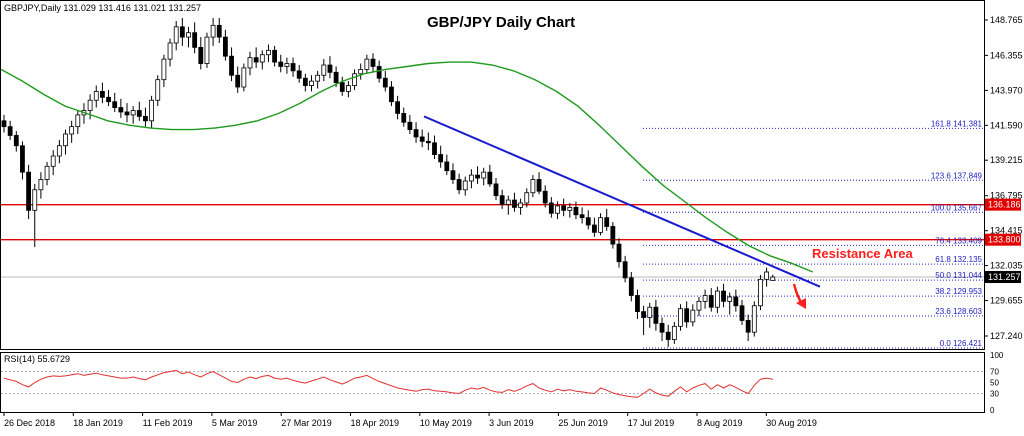  Describe the element at coordinates (501, 22) in the screenshot. I see `chart-title: GBP/JPY Daily Chart` at that location.